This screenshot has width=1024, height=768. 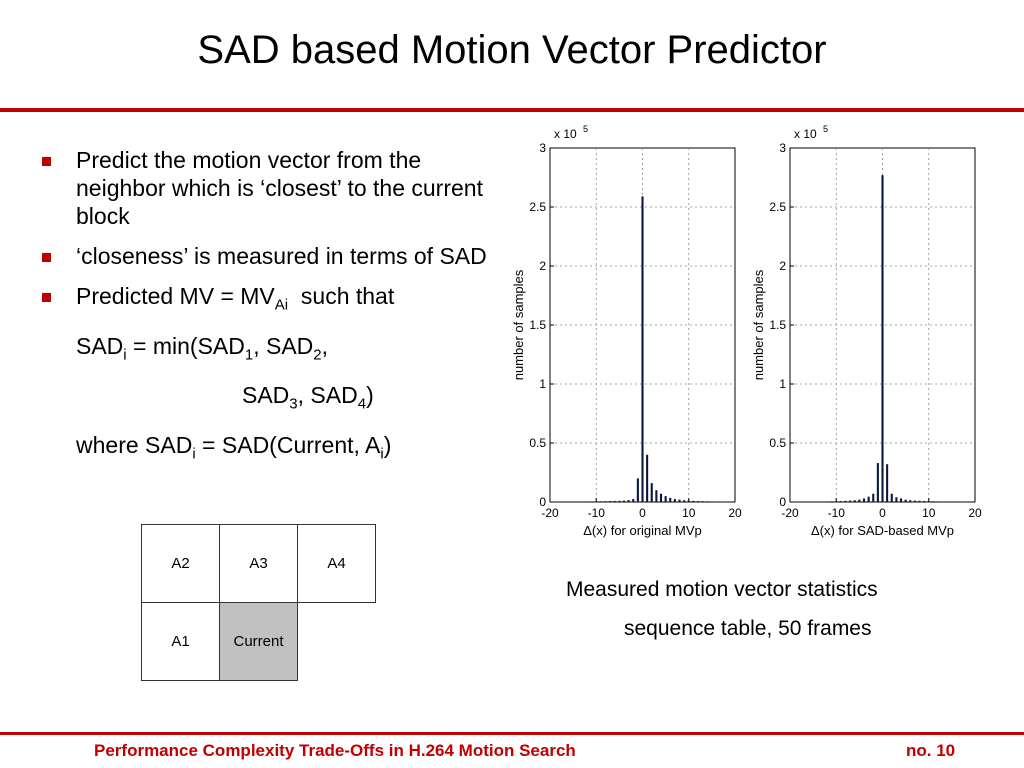 What do you see at coordinates (777, 325) in the screenshot?
I see `y-tick-label: 1.5` at bounding box center [777, 325].